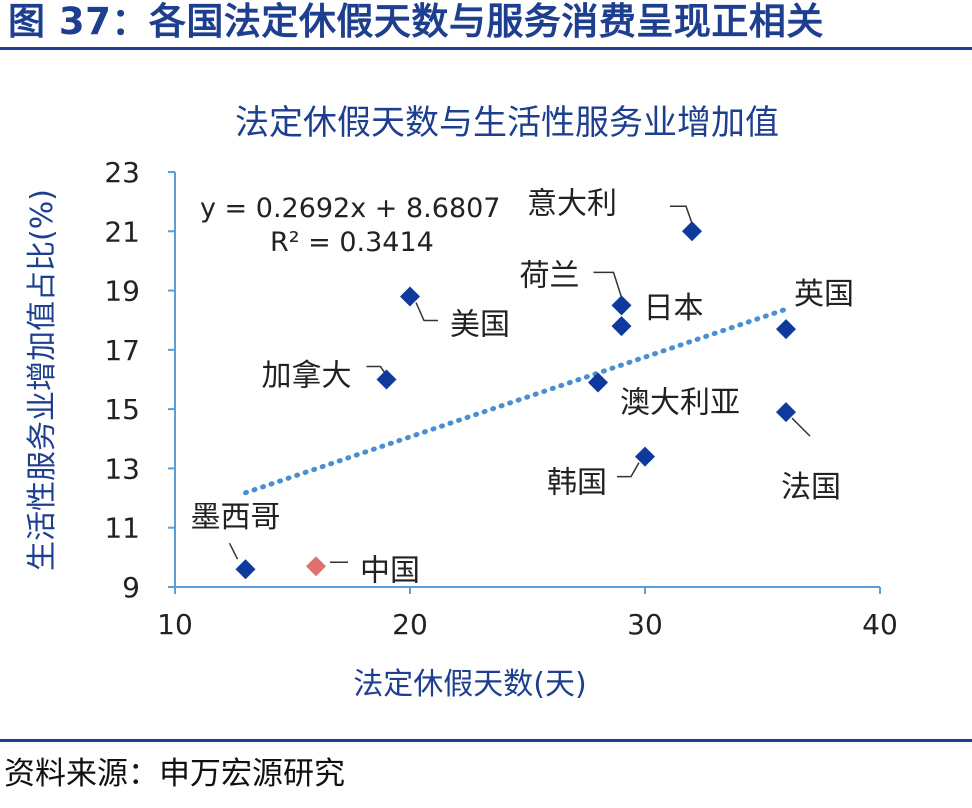 This screenshot has height=808, width=972. What do you see at coordinates (42, 380) in the screenshot?
I see `y-axis-label: 生活性服务业增加值占比(%)` at bounding box center [42, 380].